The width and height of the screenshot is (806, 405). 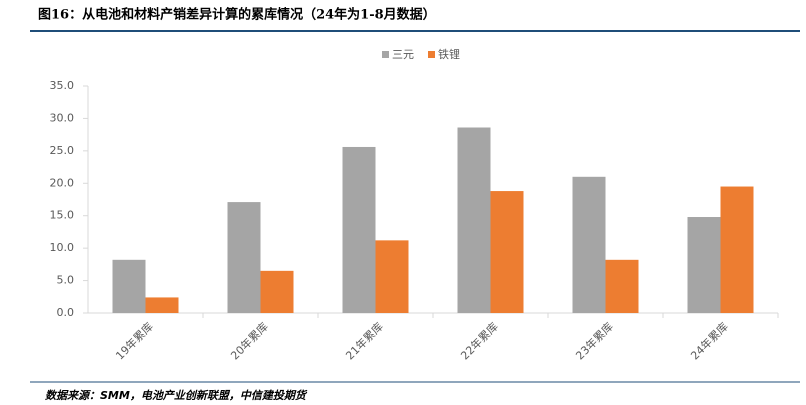 I want to click on x-tick-label: 24年累库, so click(x=709, y=340).